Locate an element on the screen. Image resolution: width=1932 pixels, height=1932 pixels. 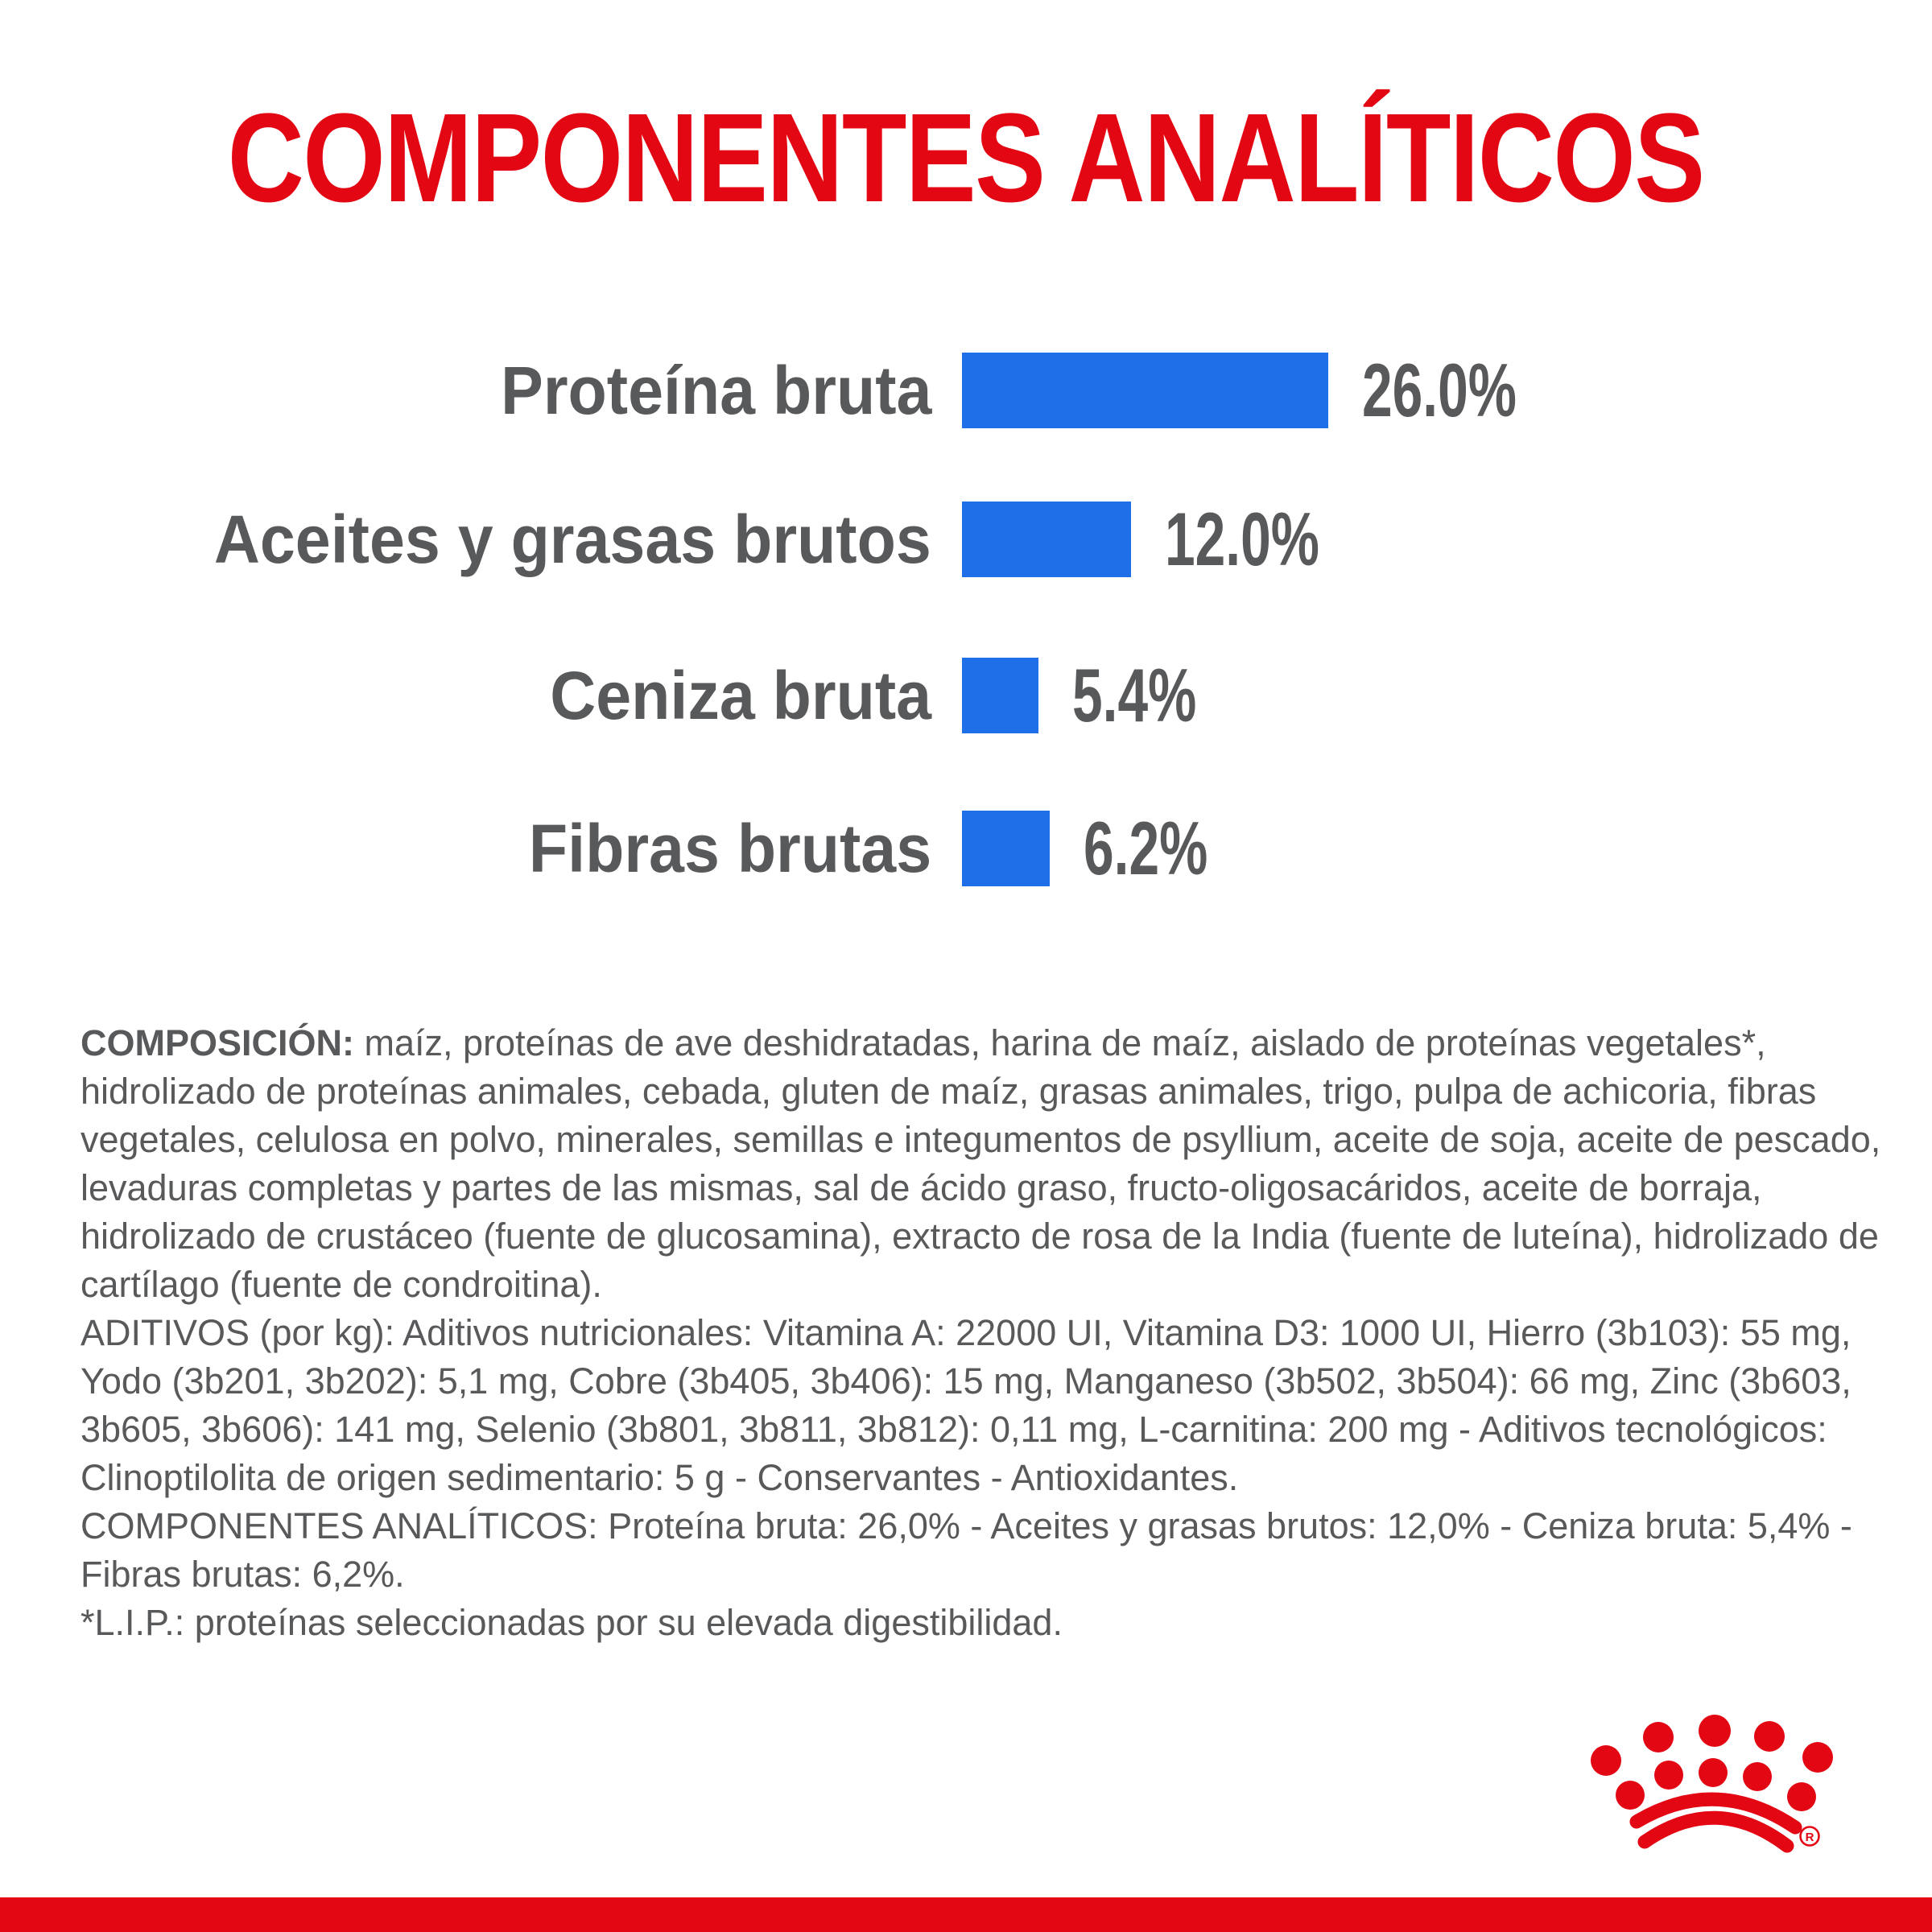
page-title: COMPONENTES ANALÍTICOS is located at coordinates (966, 158).